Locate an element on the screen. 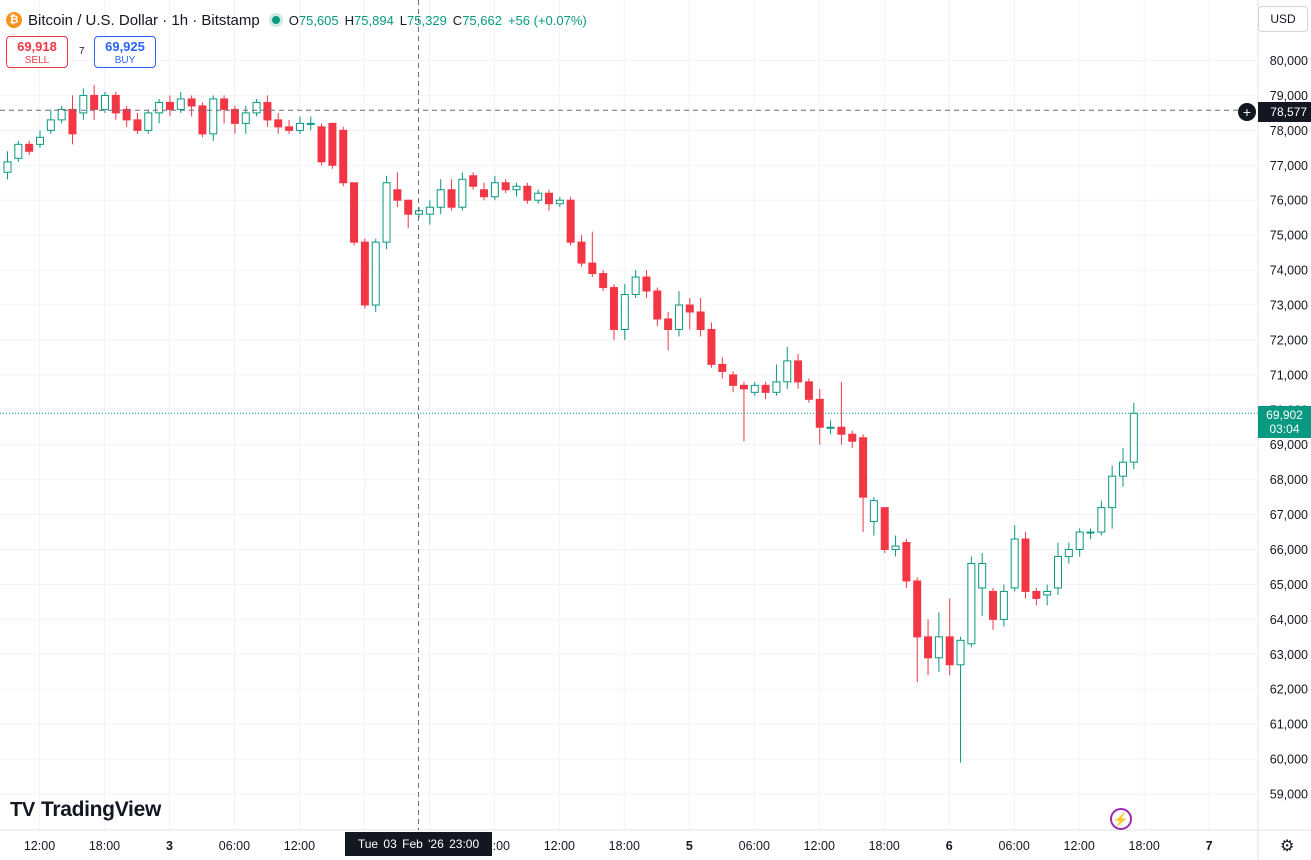 The height and width of the screenshot is (860, 1311). bar-countdown: 03:04 is located at coordinates (1284, 429).